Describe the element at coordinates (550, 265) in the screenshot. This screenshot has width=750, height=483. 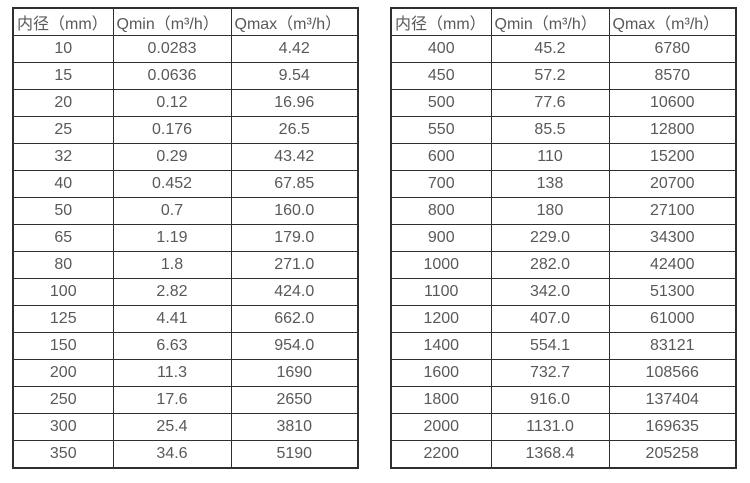
I see `cell-qmin: 282.0` at that location.